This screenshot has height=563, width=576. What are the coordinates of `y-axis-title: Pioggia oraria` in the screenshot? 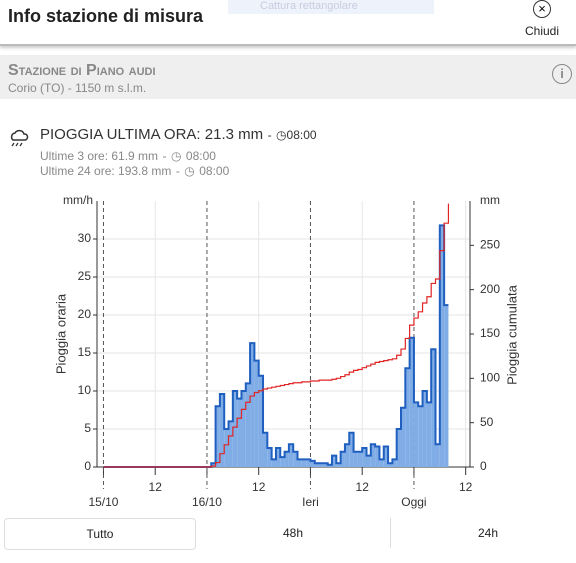 It's located at (60, 333).